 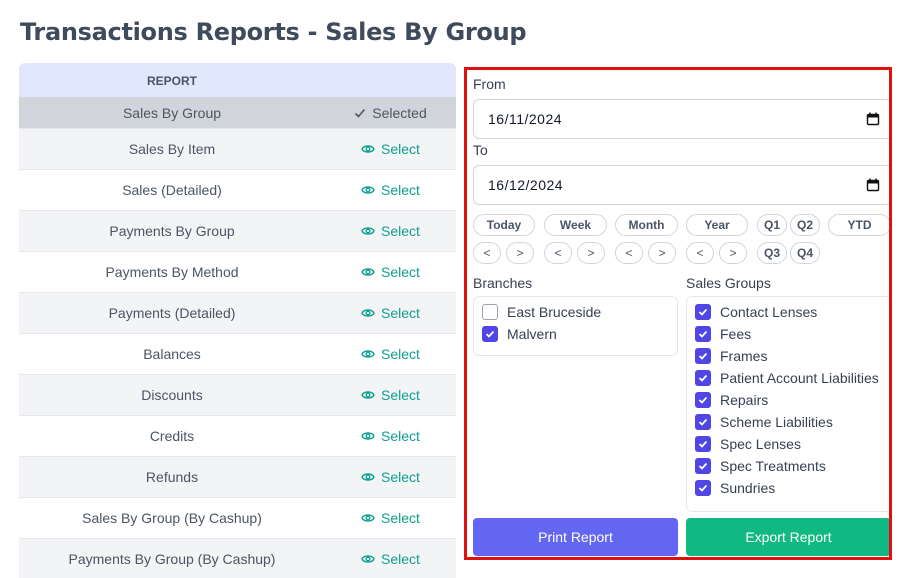 What do you see at coordinates (591, 253) in the screenshot?
I see `week-next-button: >` at bounding box center [591, 253].